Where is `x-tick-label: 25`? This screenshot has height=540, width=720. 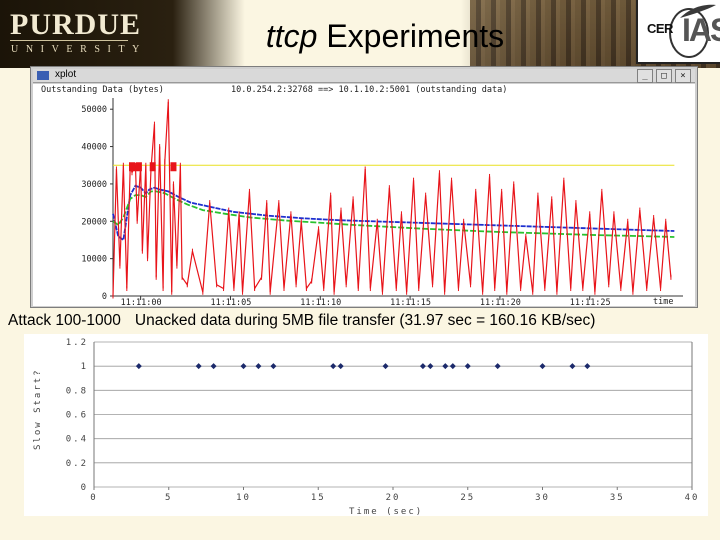 x-tick-label: 25 is located at coordinates (467, 498).